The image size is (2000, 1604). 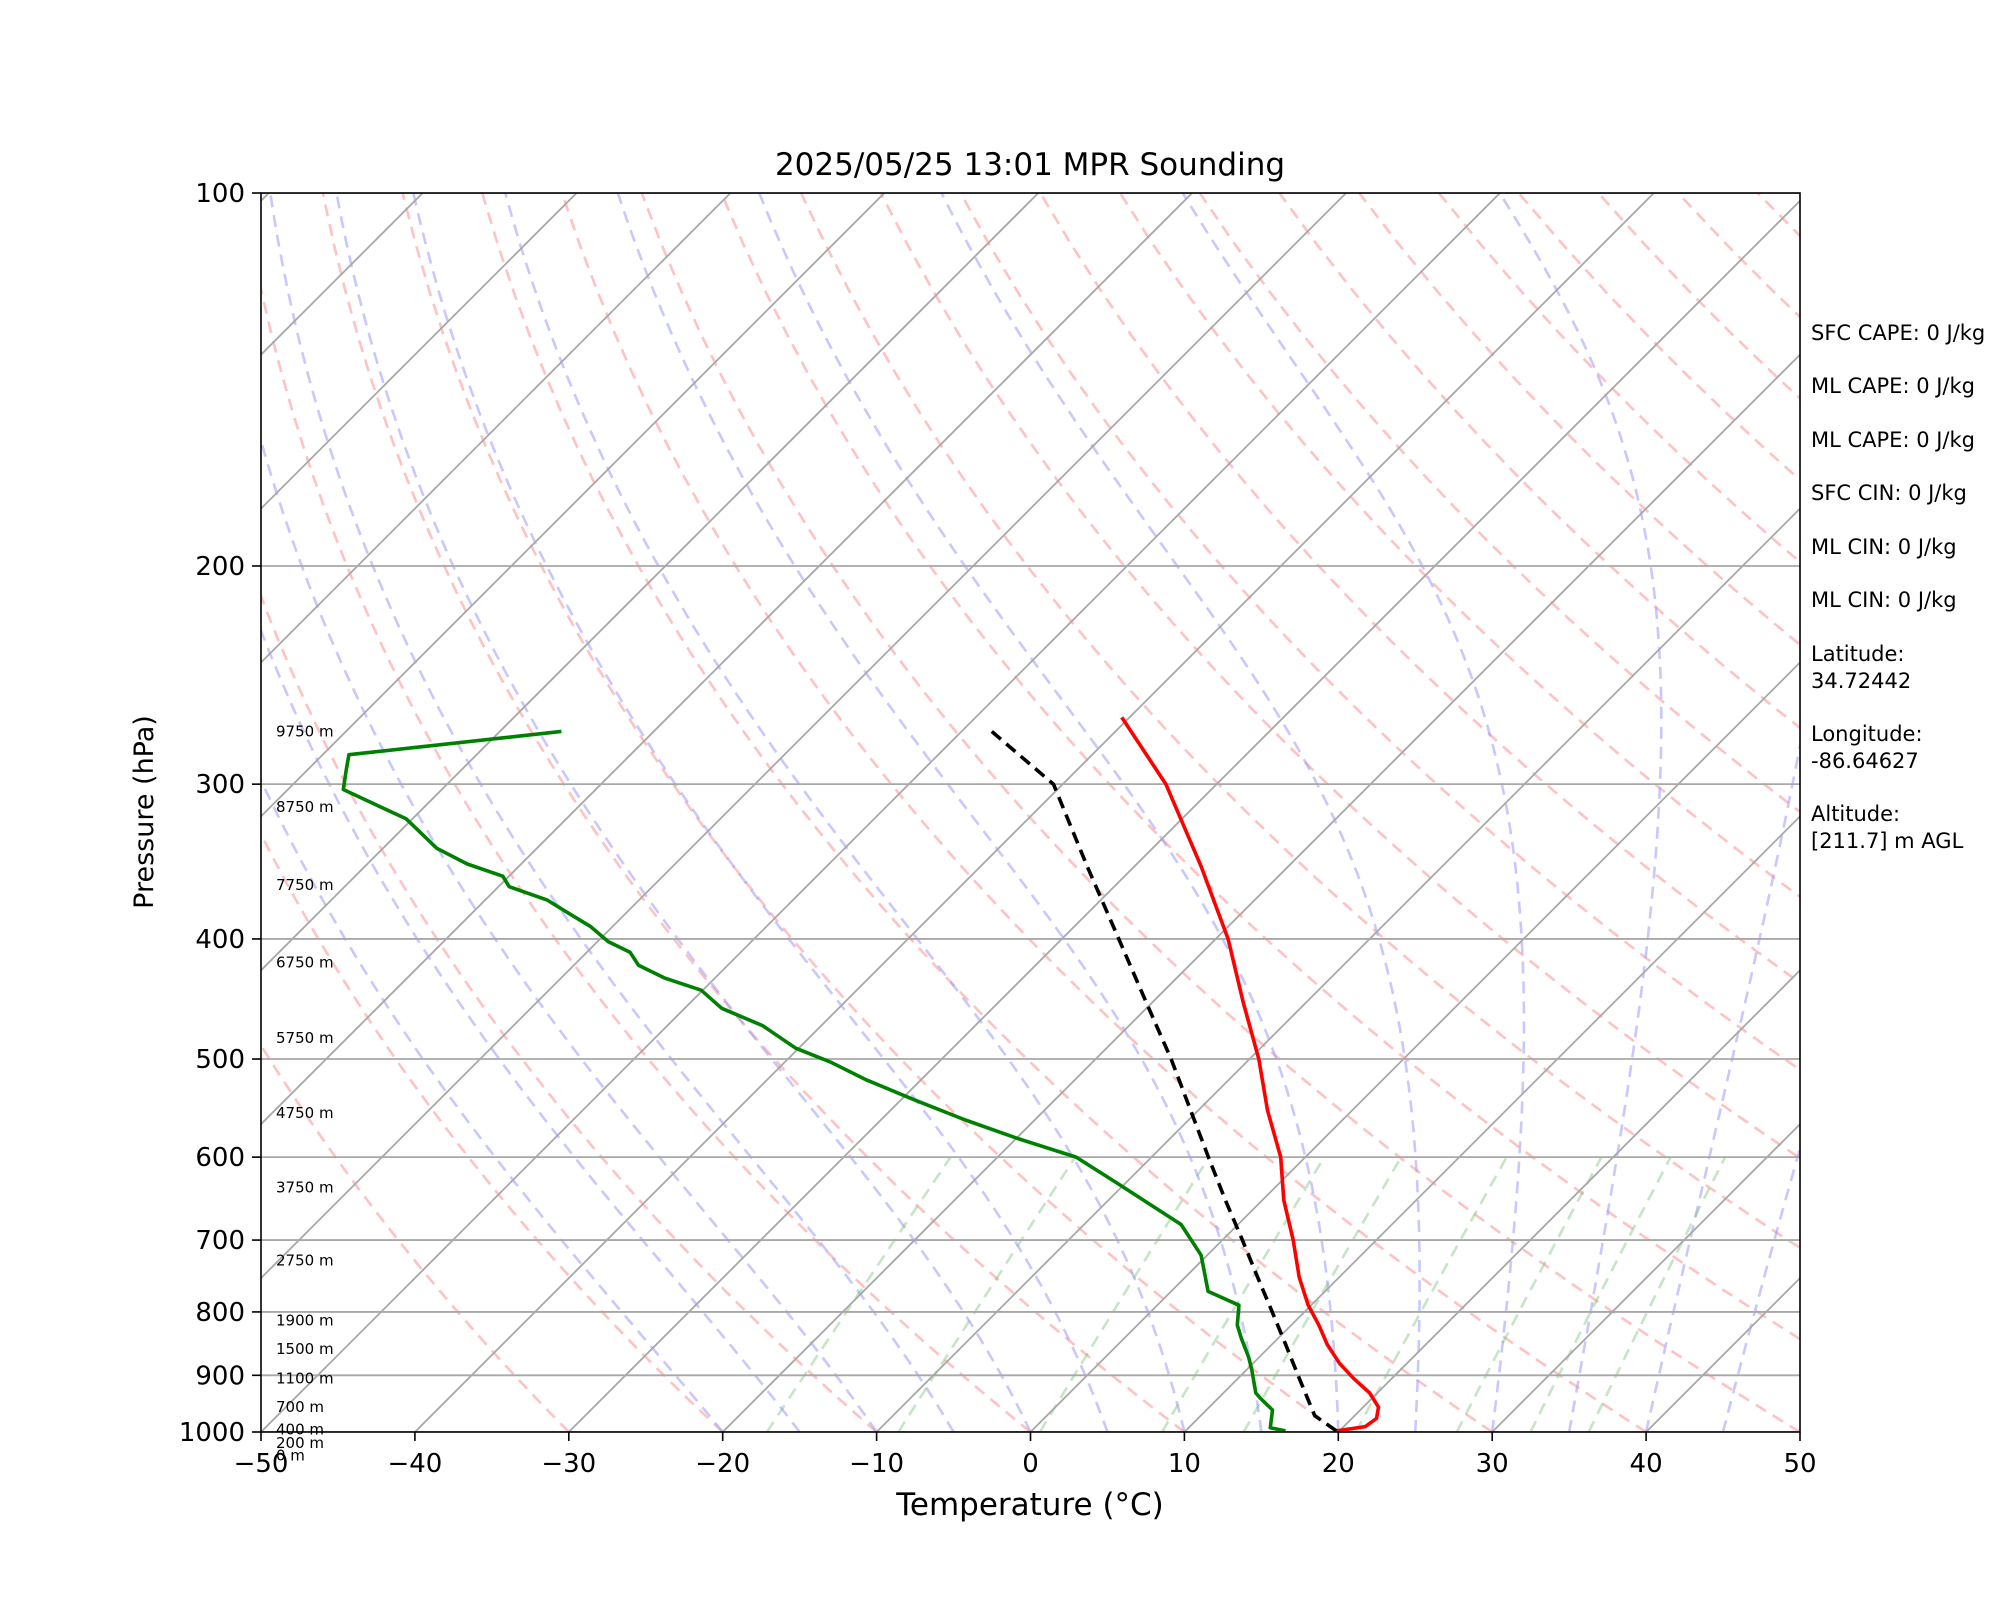 What do you see at coordinates (305, 807) in the screenshot?
I see `height-label: 8750 m` at bounding box center [305, 807].